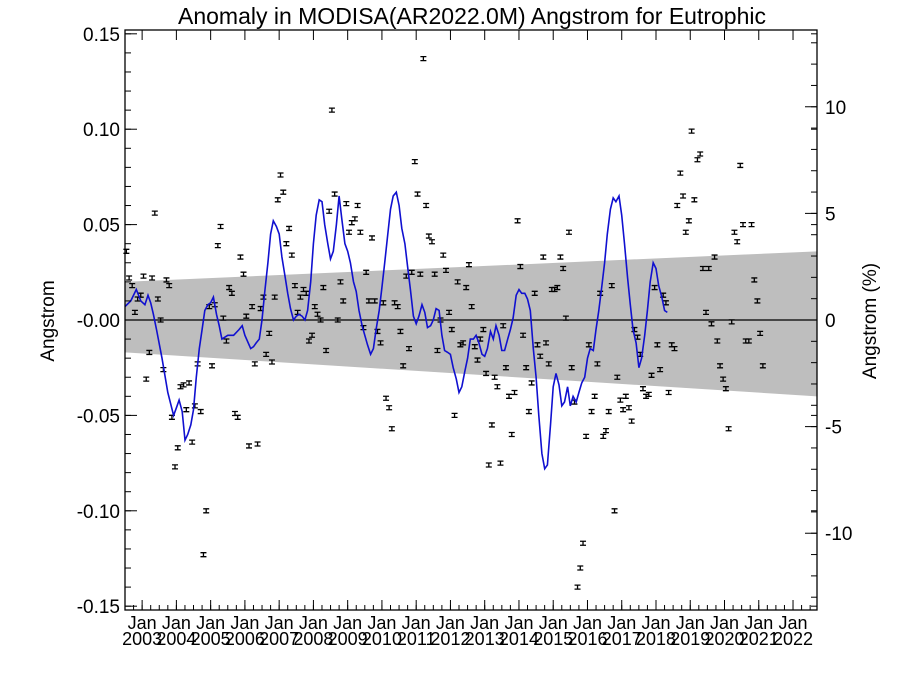 This screenshot has width=900, height=675. Describe the element at coordinates (101, 35) in the screenshot. I see `y-tick-label-left: 0.15` at that location.